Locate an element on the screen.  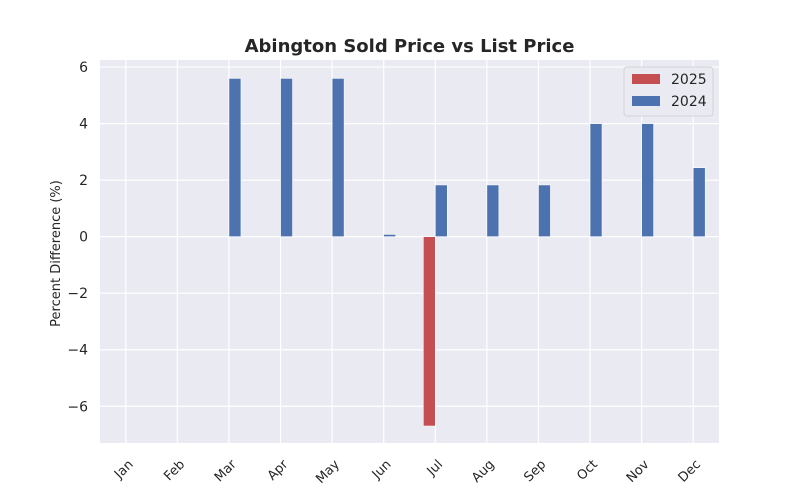
legend-swatch-2024 is located at coordinates (646, 101).